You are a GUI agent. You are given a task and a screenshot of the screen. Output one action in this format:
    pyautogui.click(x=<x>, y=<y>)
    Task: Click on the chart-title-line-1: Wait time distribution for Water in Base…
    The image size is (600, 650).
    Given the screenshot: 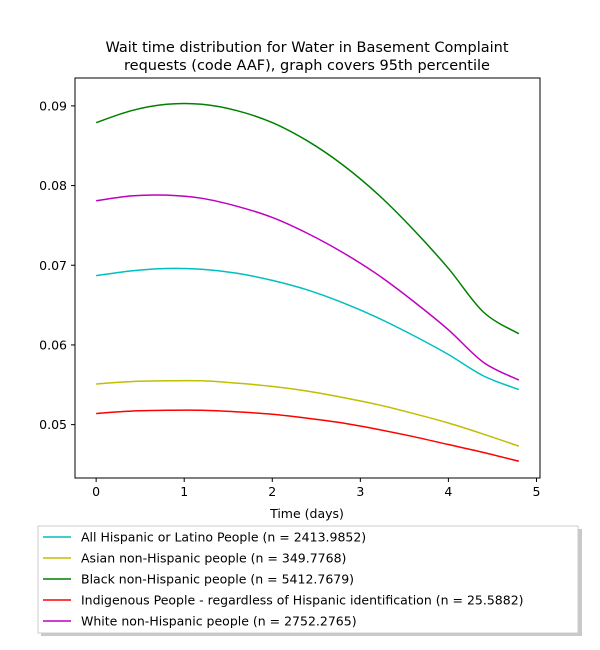 What is the action you would take?
    pyautogui.click(x=306, y=48)
    